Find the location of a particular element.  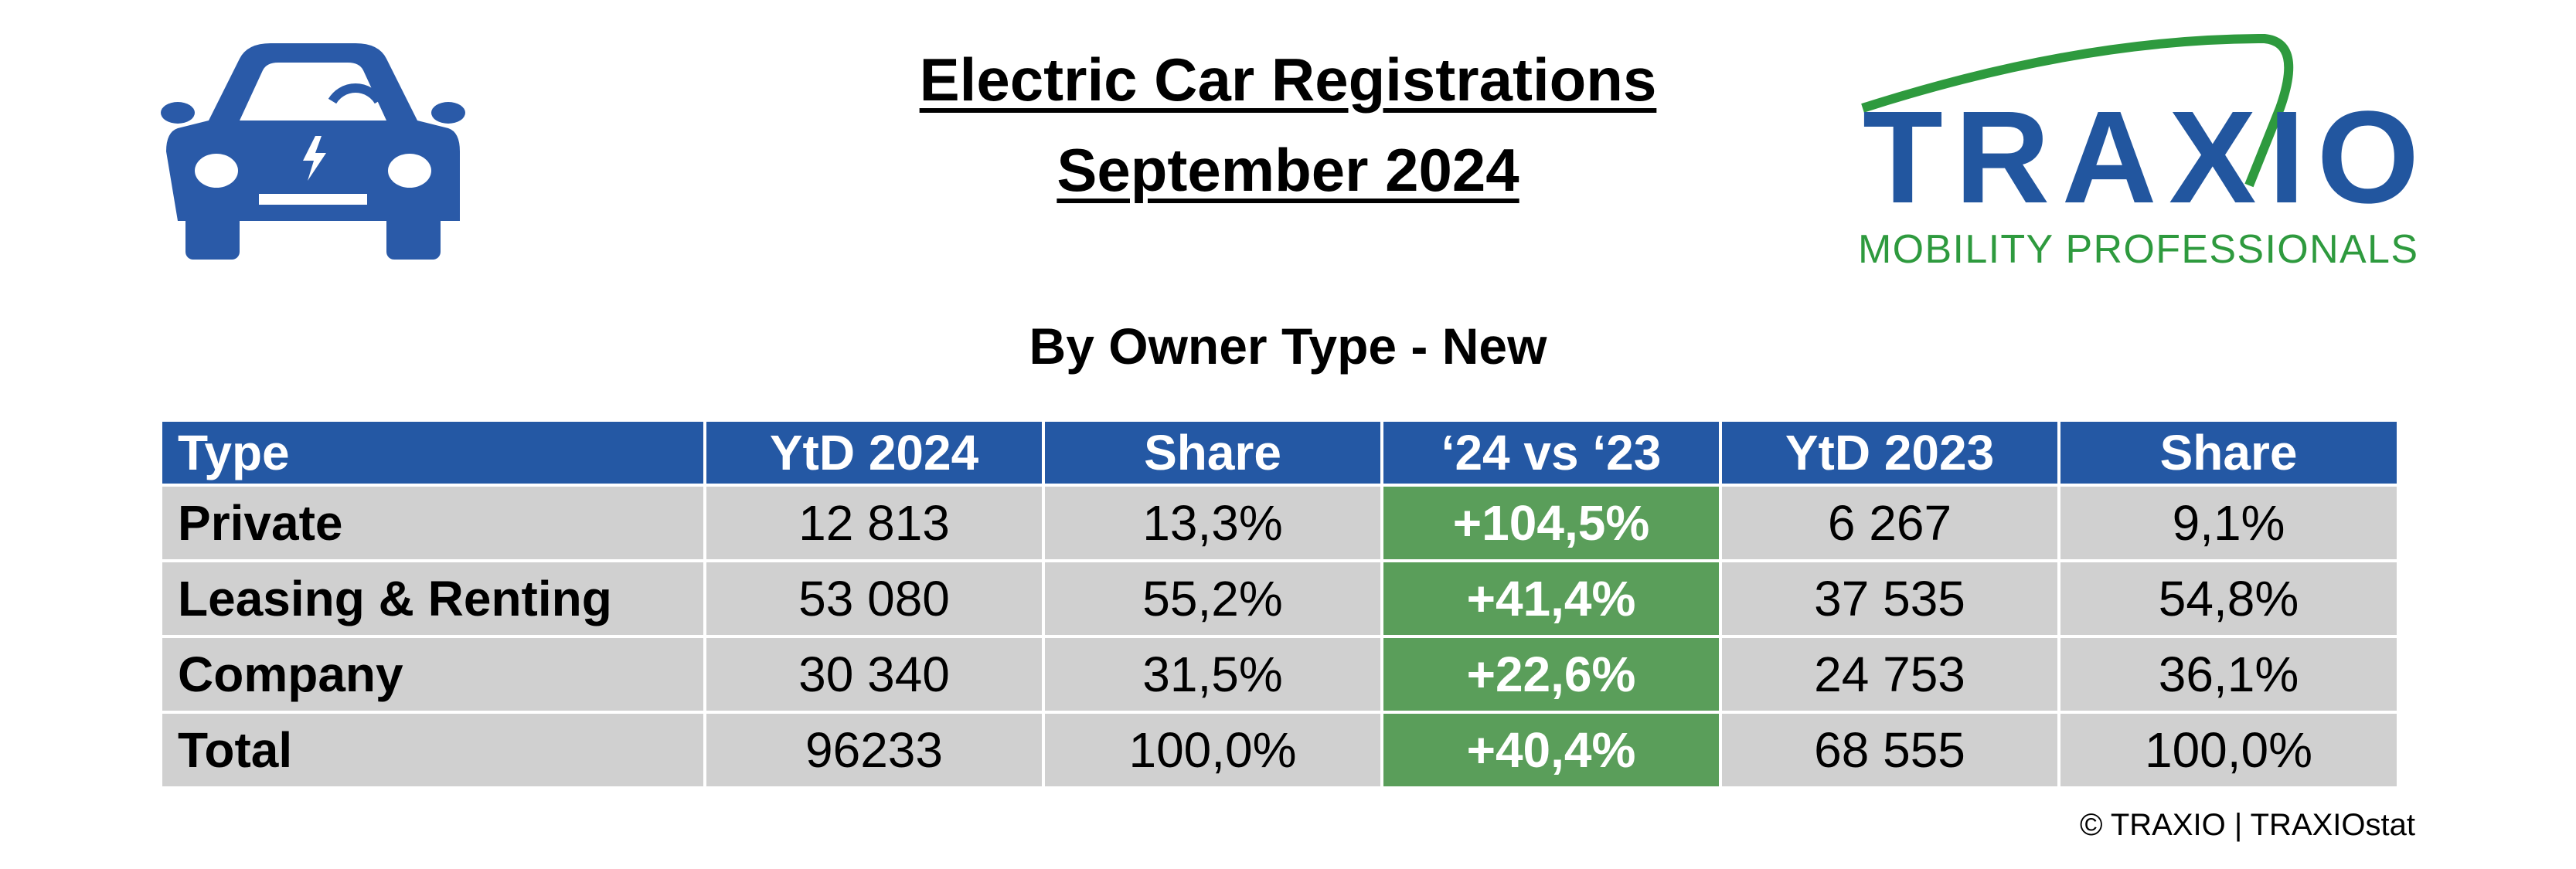

table-cell: Private is located at coordinates (432, 523).